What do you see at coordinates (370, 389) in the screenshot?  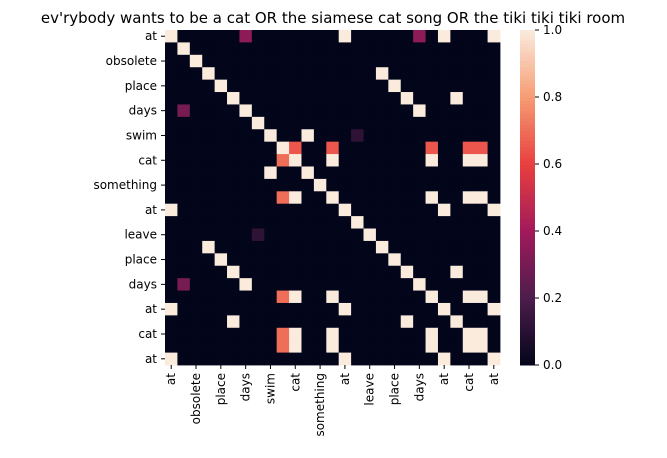 I see `x-tick-label: leave` at bounding box center [370, 389].